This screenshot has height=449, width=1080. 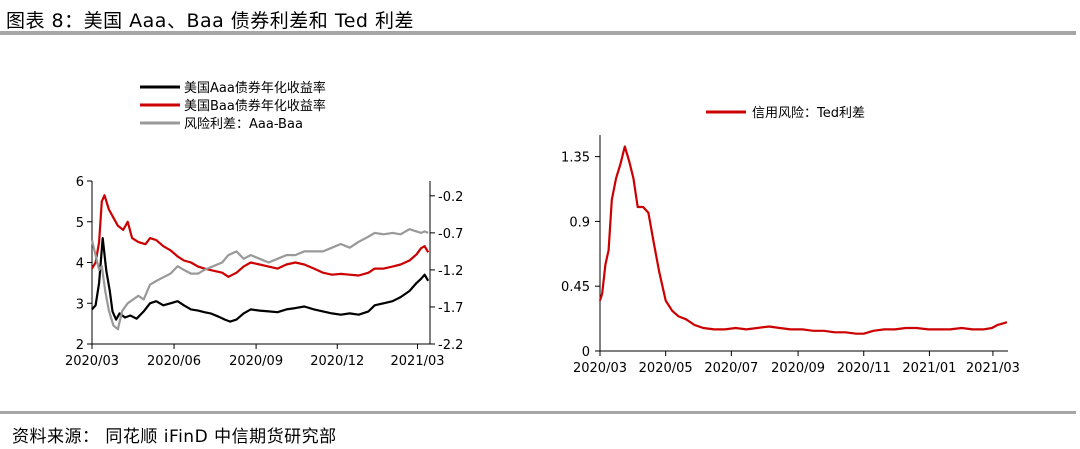 I want to click on x-tick-label: 2020/06, so click(x=174, y=361).